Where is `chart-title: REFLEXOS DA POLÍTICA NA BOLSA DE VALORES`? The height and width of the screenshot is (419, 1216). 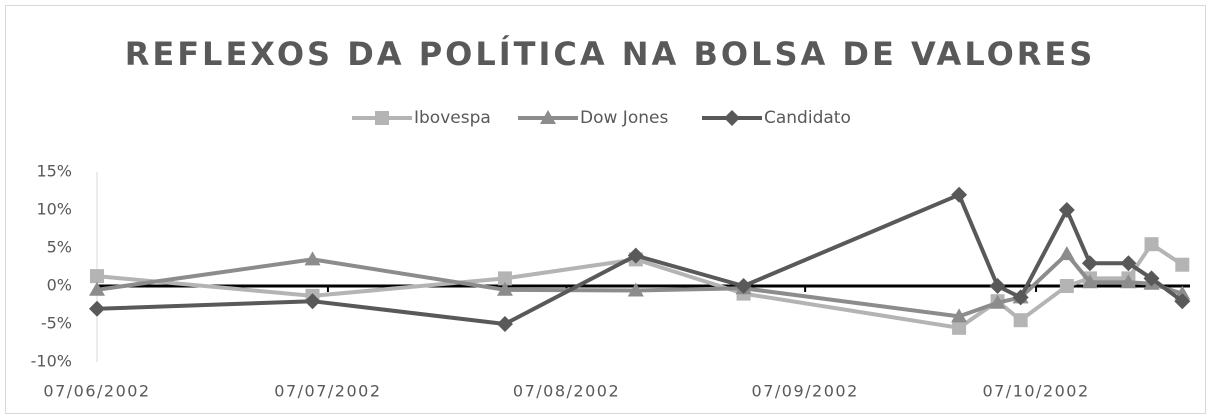 chart-title: REFLEXOS DA POLÍTICA NA BOLSA DE VALORES is located at coordinates (610, 54).